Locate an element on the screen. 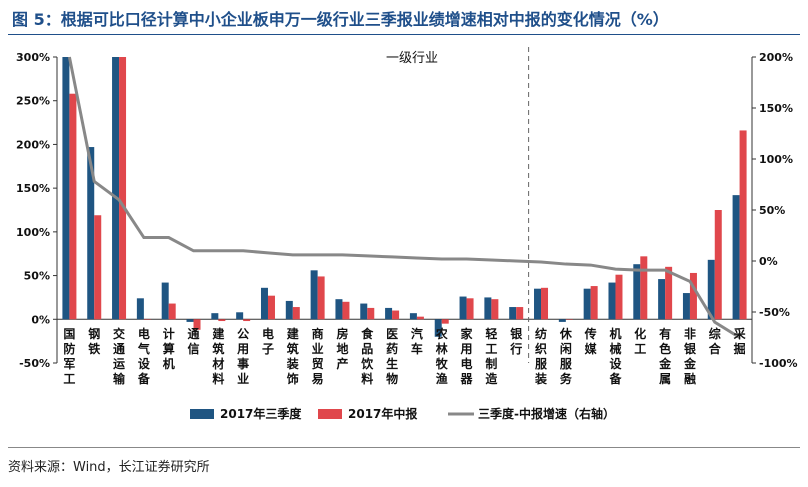  source-divider is located at coordinates (404, 447).